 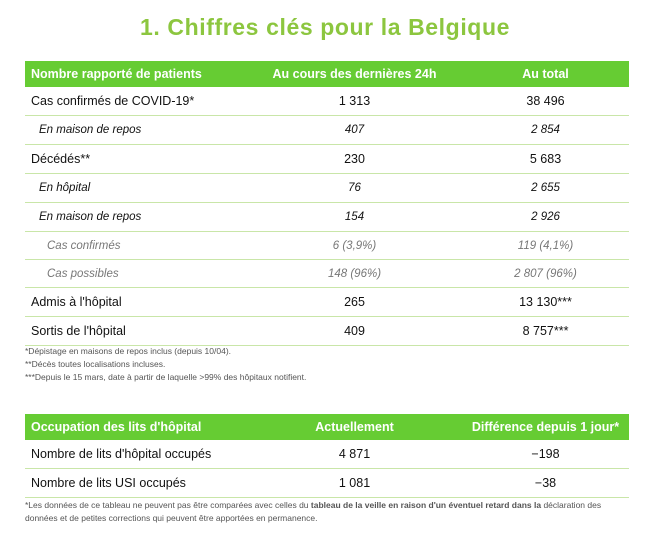 I want to click on table-row: Nombre de lits USI occupés 1 081 −38, so click(x=327, y=483).